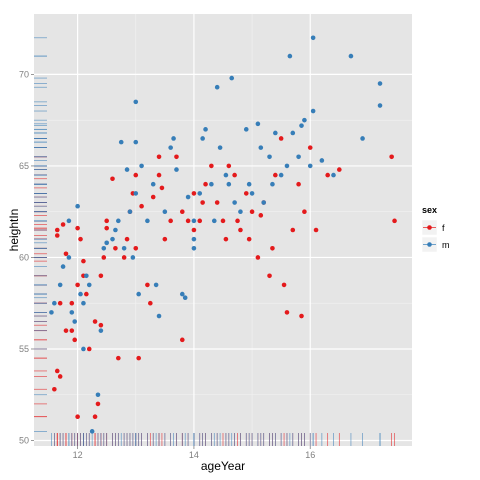  Describe the element at coordinates (24, 349) in the screenshot. I see `y-tick-label: 55` at that location.